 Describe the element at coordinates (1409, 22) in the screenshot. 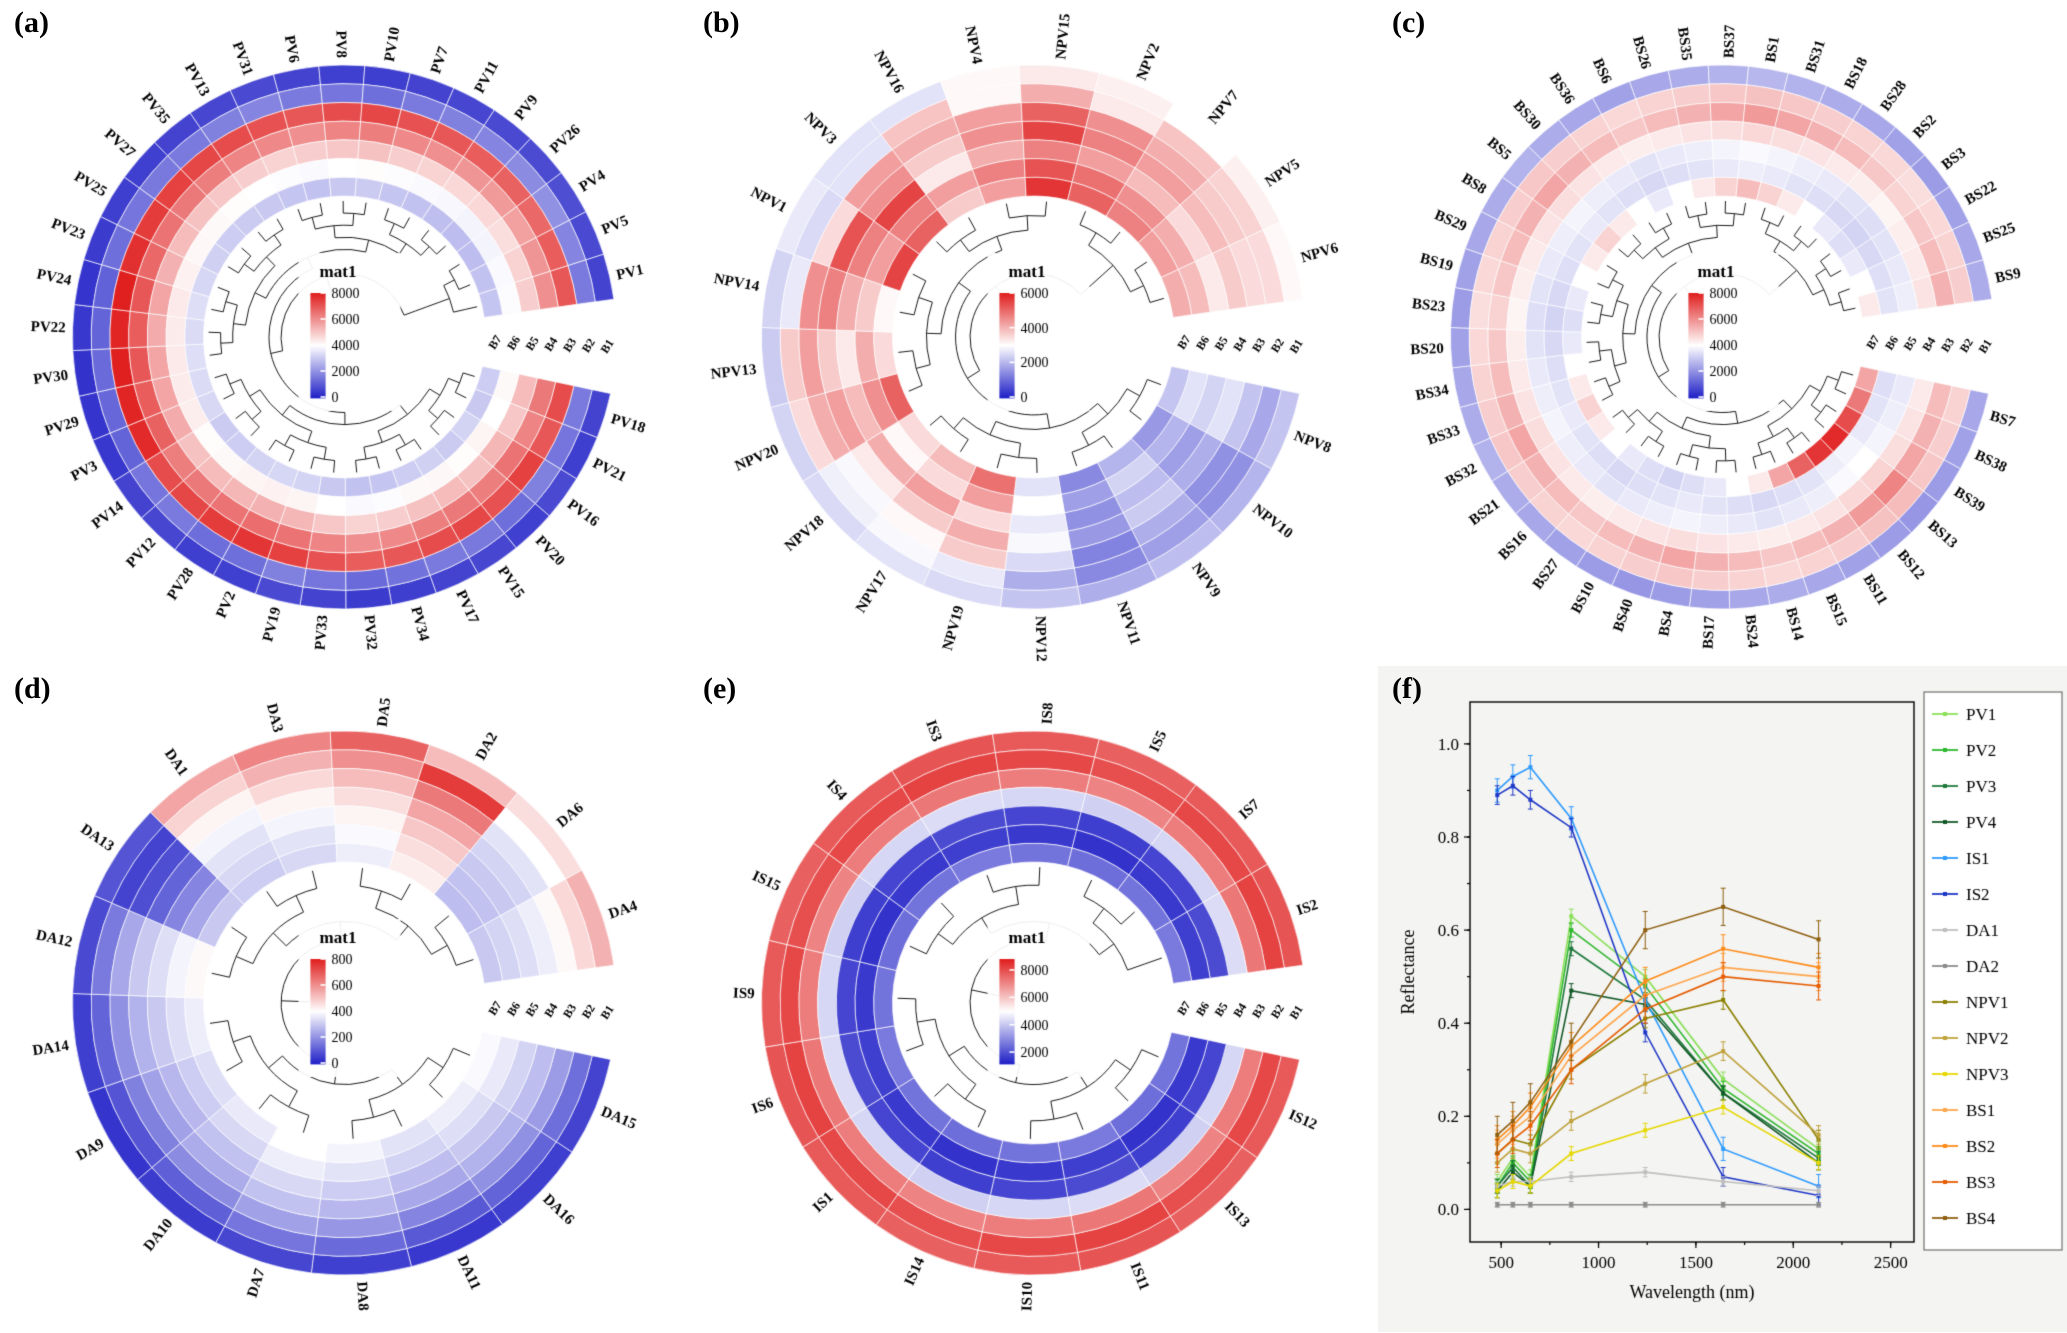

I see `panel-c-label: (c)` at that location.